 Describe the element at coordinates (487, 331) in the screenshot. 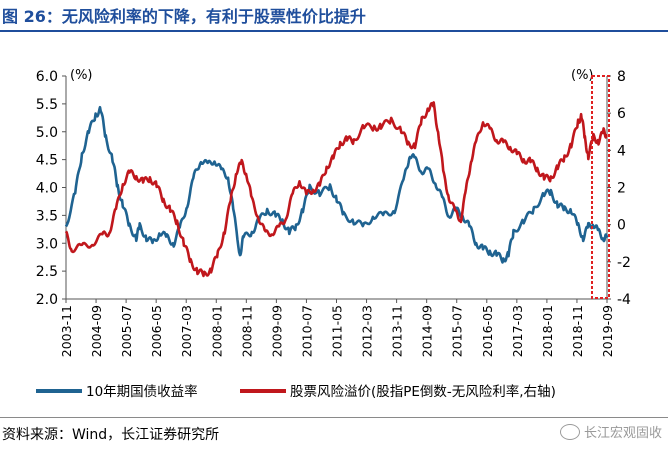

I see `x-tick-label: 2016-05` at that location.